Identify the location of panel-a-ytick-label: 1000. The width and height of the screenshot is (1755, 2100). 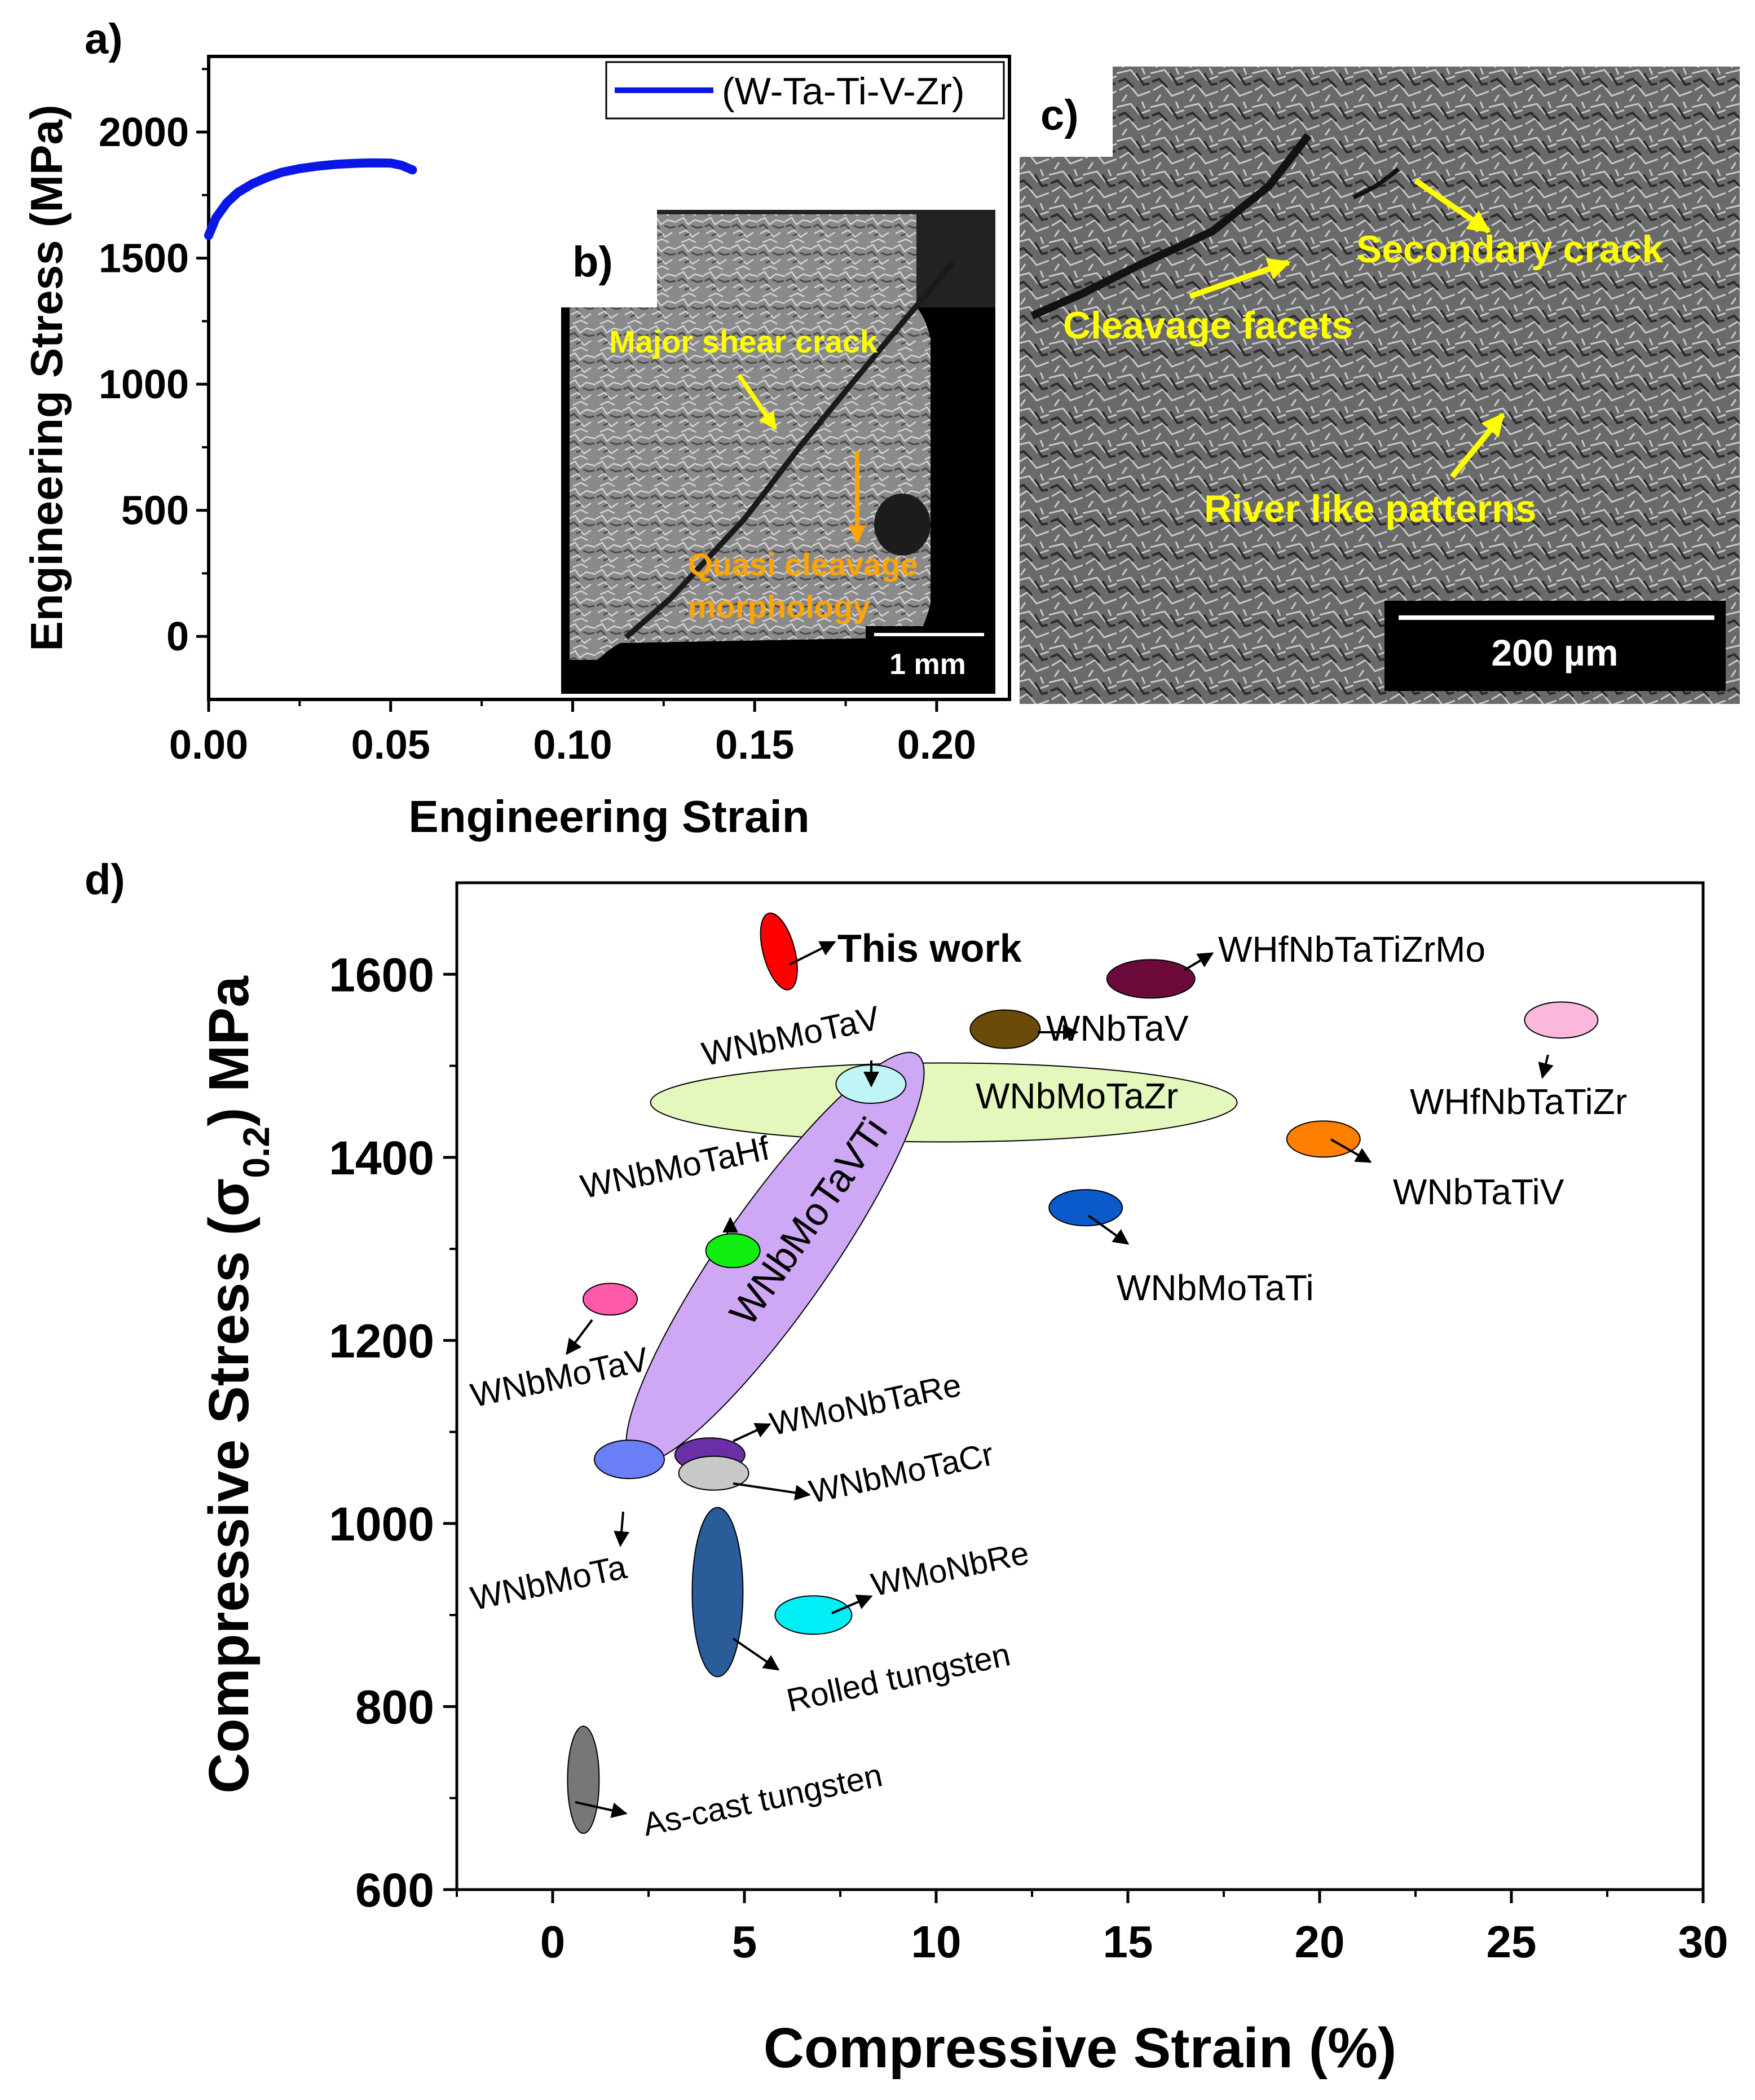
(144, 385).